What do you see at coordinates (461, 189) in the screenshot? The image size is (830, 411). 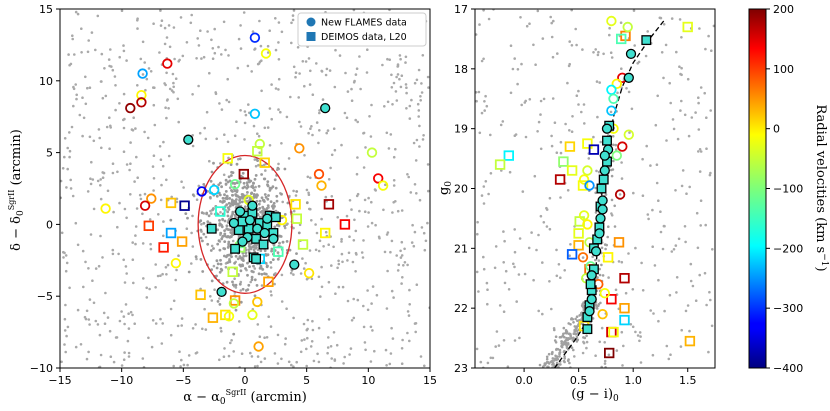 I see `y-tick-label: 20` at bounding box center [461, 189].